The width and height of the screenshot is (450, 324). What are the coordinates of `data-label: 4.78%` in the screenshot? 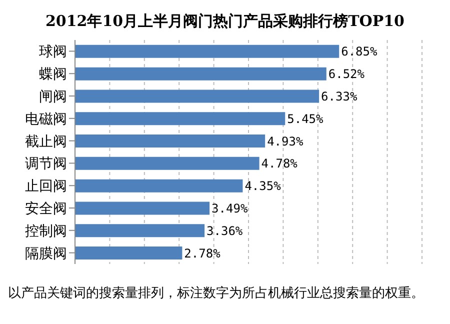 It's located at (279, 163).